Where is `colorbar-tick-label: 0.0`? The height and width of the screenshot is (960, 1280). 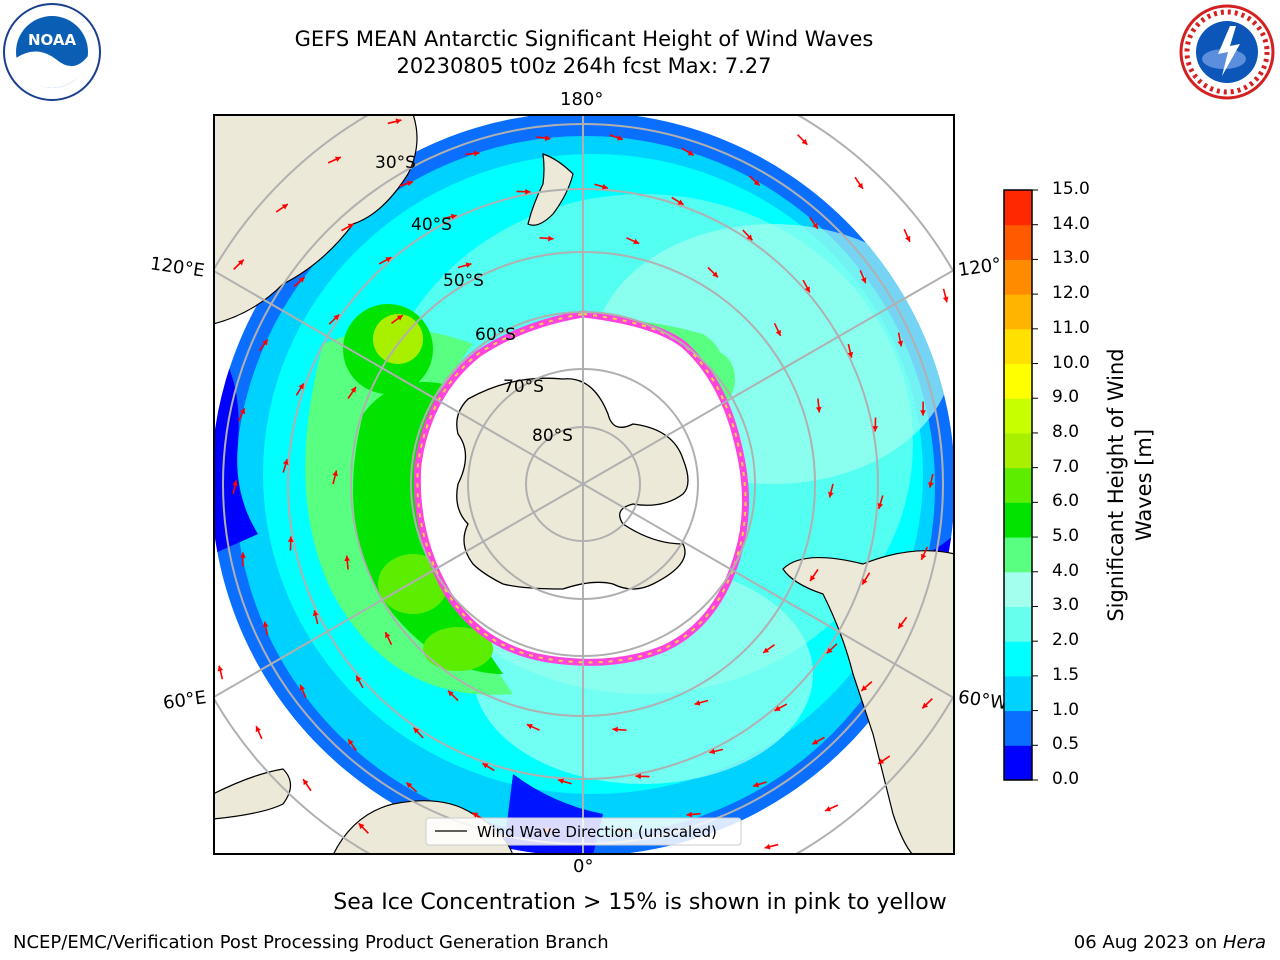
colorbar-tick-label: 0.0 is located at coordinates (1066, 779).